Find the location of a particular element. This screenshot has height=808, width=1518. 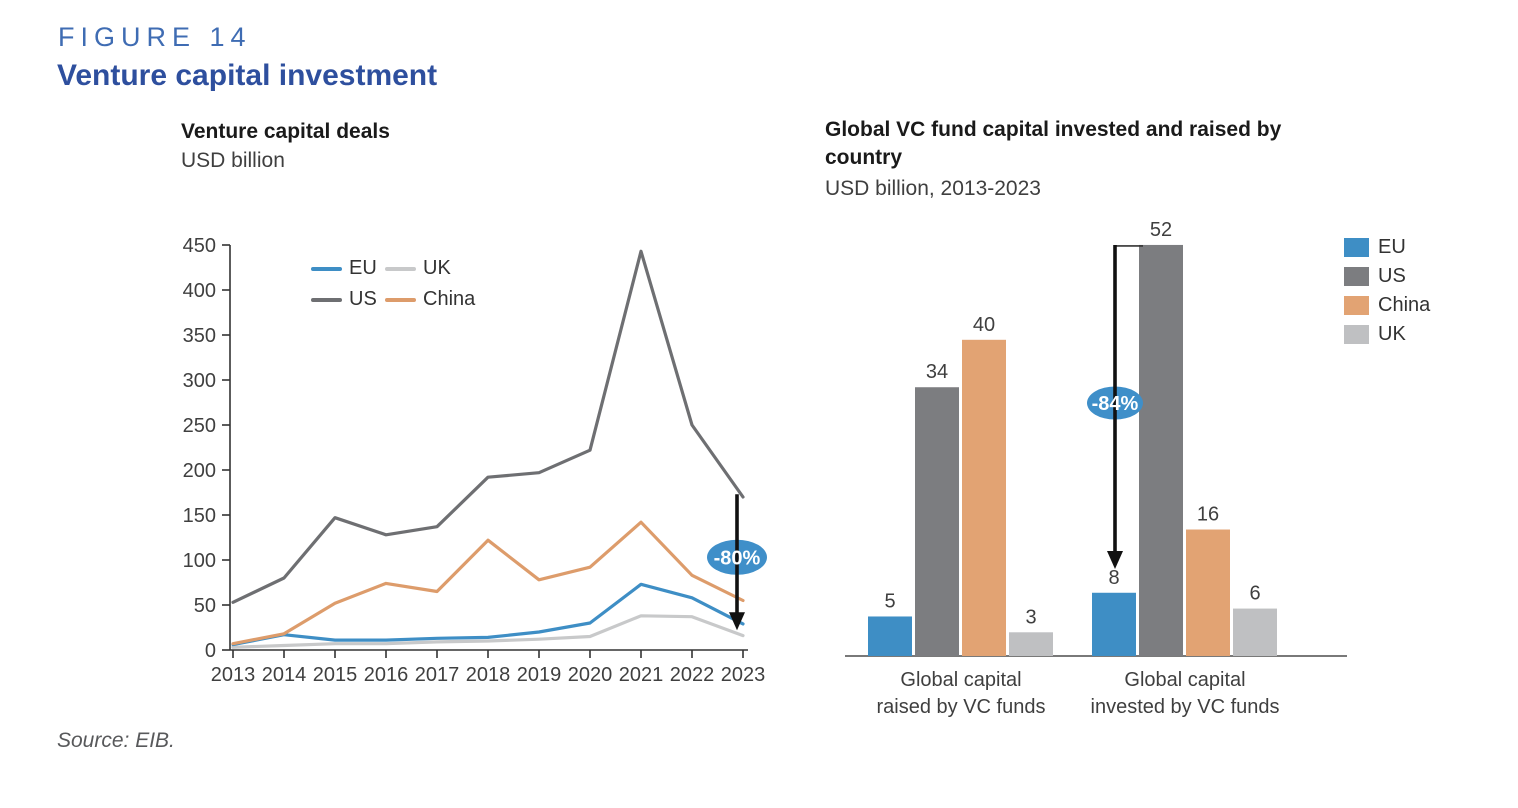

line-series-eu is located at coordinates (488, 614).